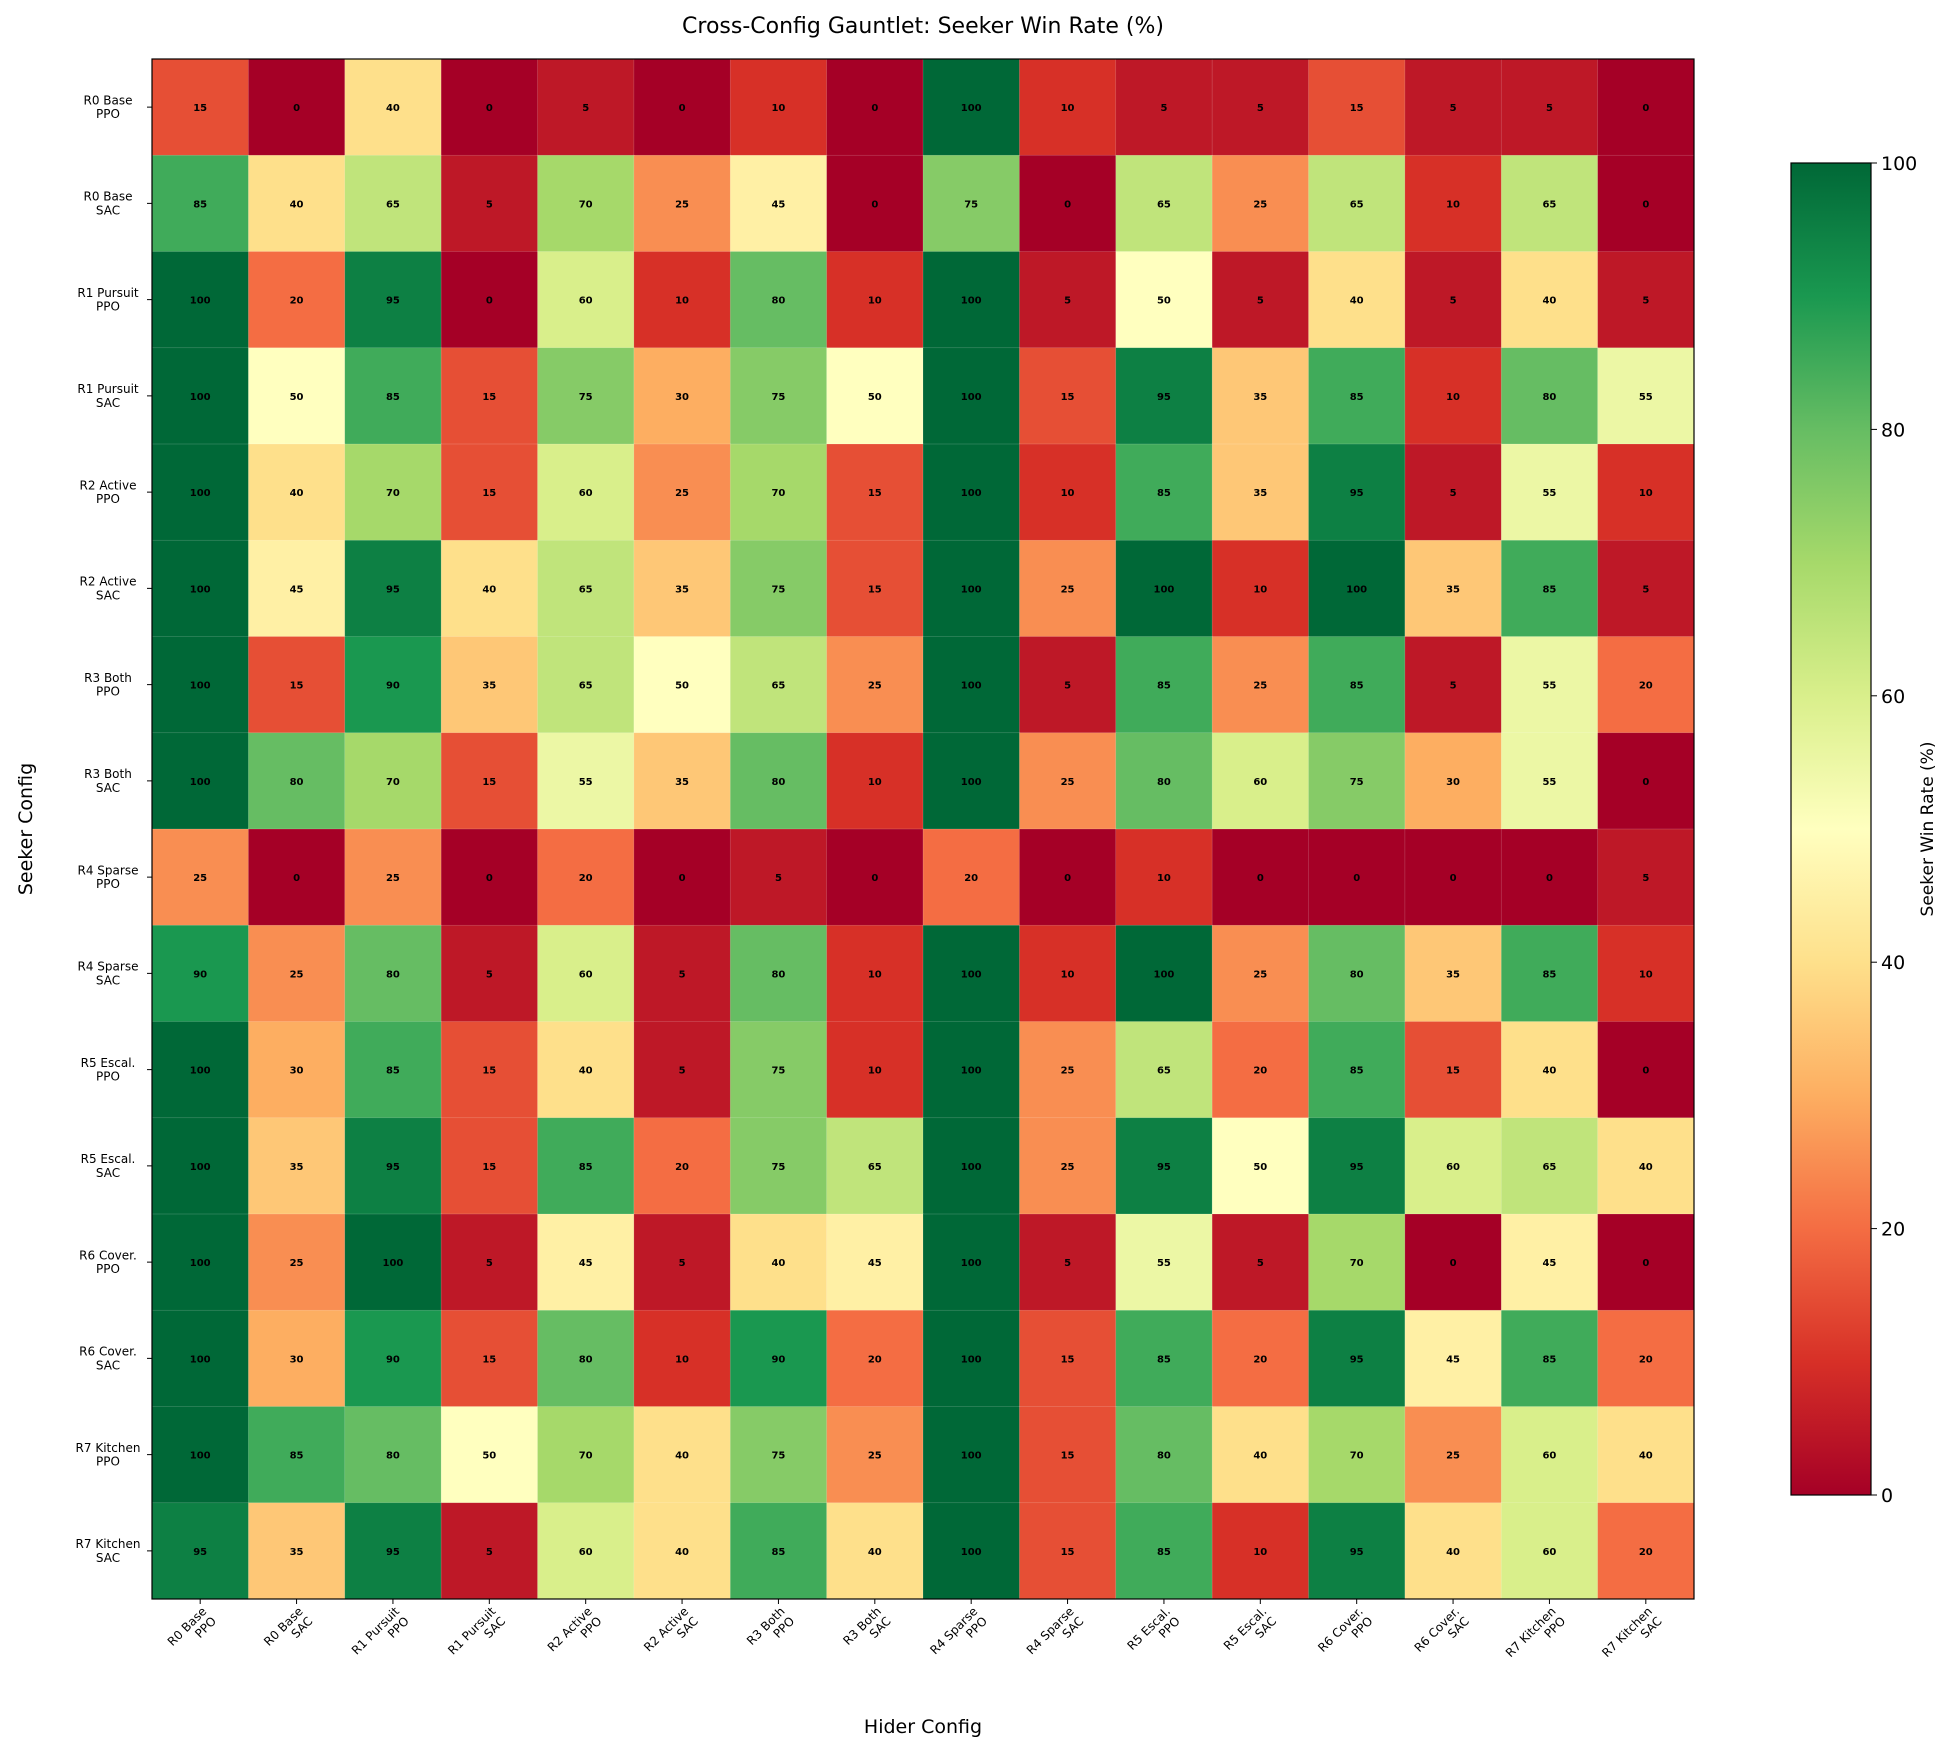  I want to click on cell-label: 95, so click(393, 301).